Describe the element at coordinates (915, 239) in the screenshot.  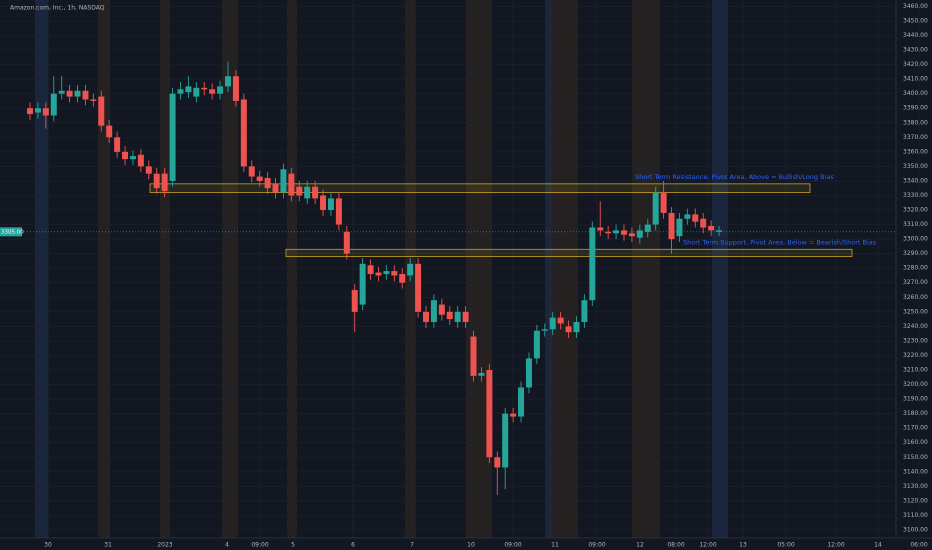
I see `y-tick-label: 3300.00` at that location.